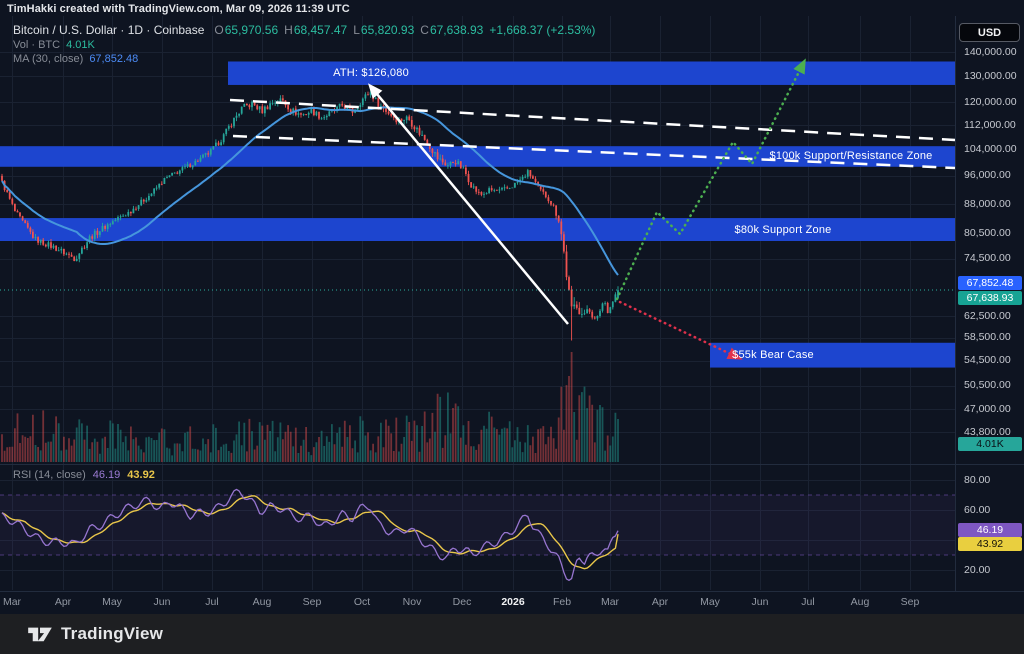 The height and width of the screenshot is (654, 1024). What do you see at coordinates (562, 602) in the screenshot?
I see `month-label: Feb` at bounding box center [562, 602].